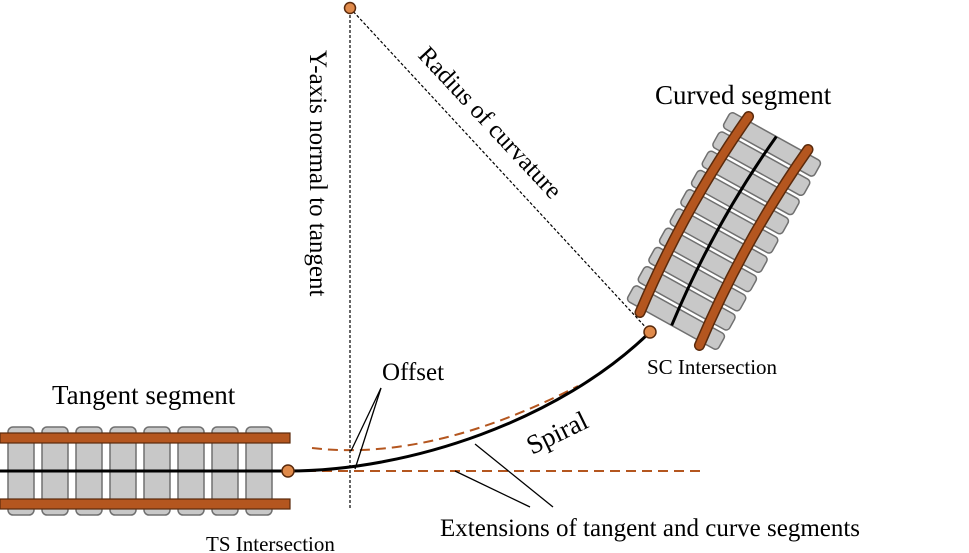 Image resolution: width=969 pixels, height=553 pixels. What do you see at coordinates (712, 367) in the screenshot?
I see `sc-intersection-label: SC Intersection` at bounding box center [712, 367].